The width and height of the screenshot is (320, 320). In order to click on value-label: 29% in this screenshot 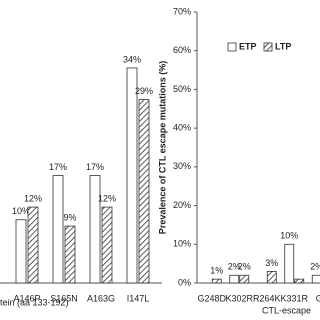, I will do `click(144, 91)`.